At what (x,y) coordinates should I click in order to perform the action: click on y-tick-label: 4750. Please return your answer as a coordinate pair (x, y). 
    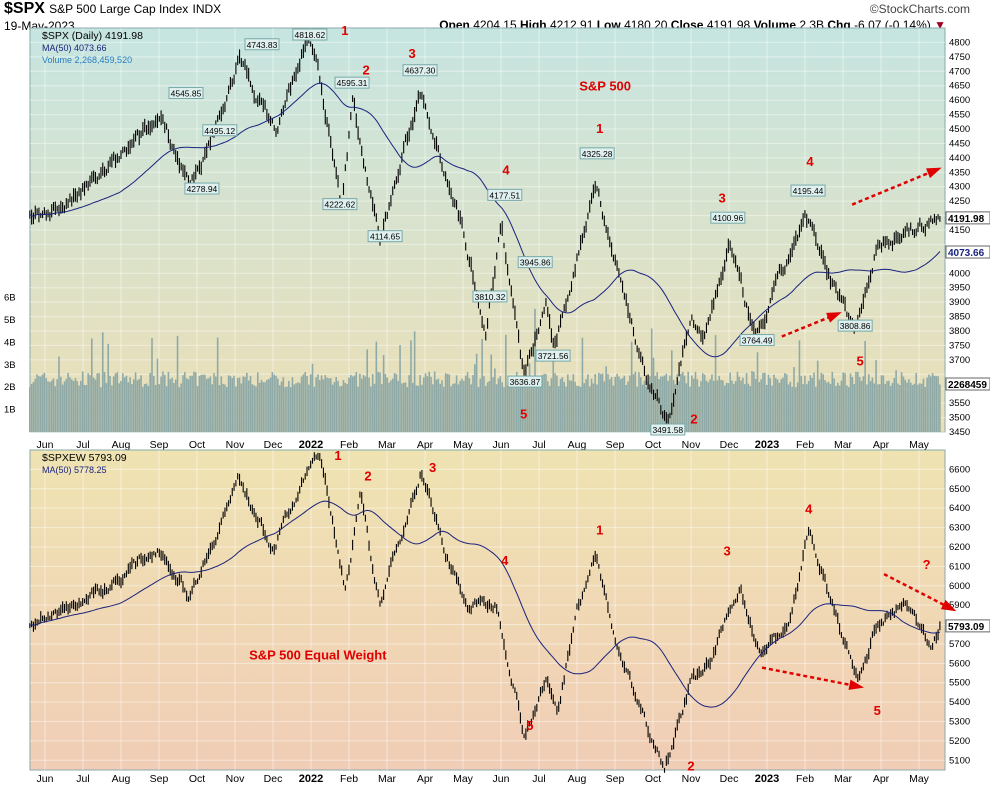
    Looking at the image, I should click on (959, 57).